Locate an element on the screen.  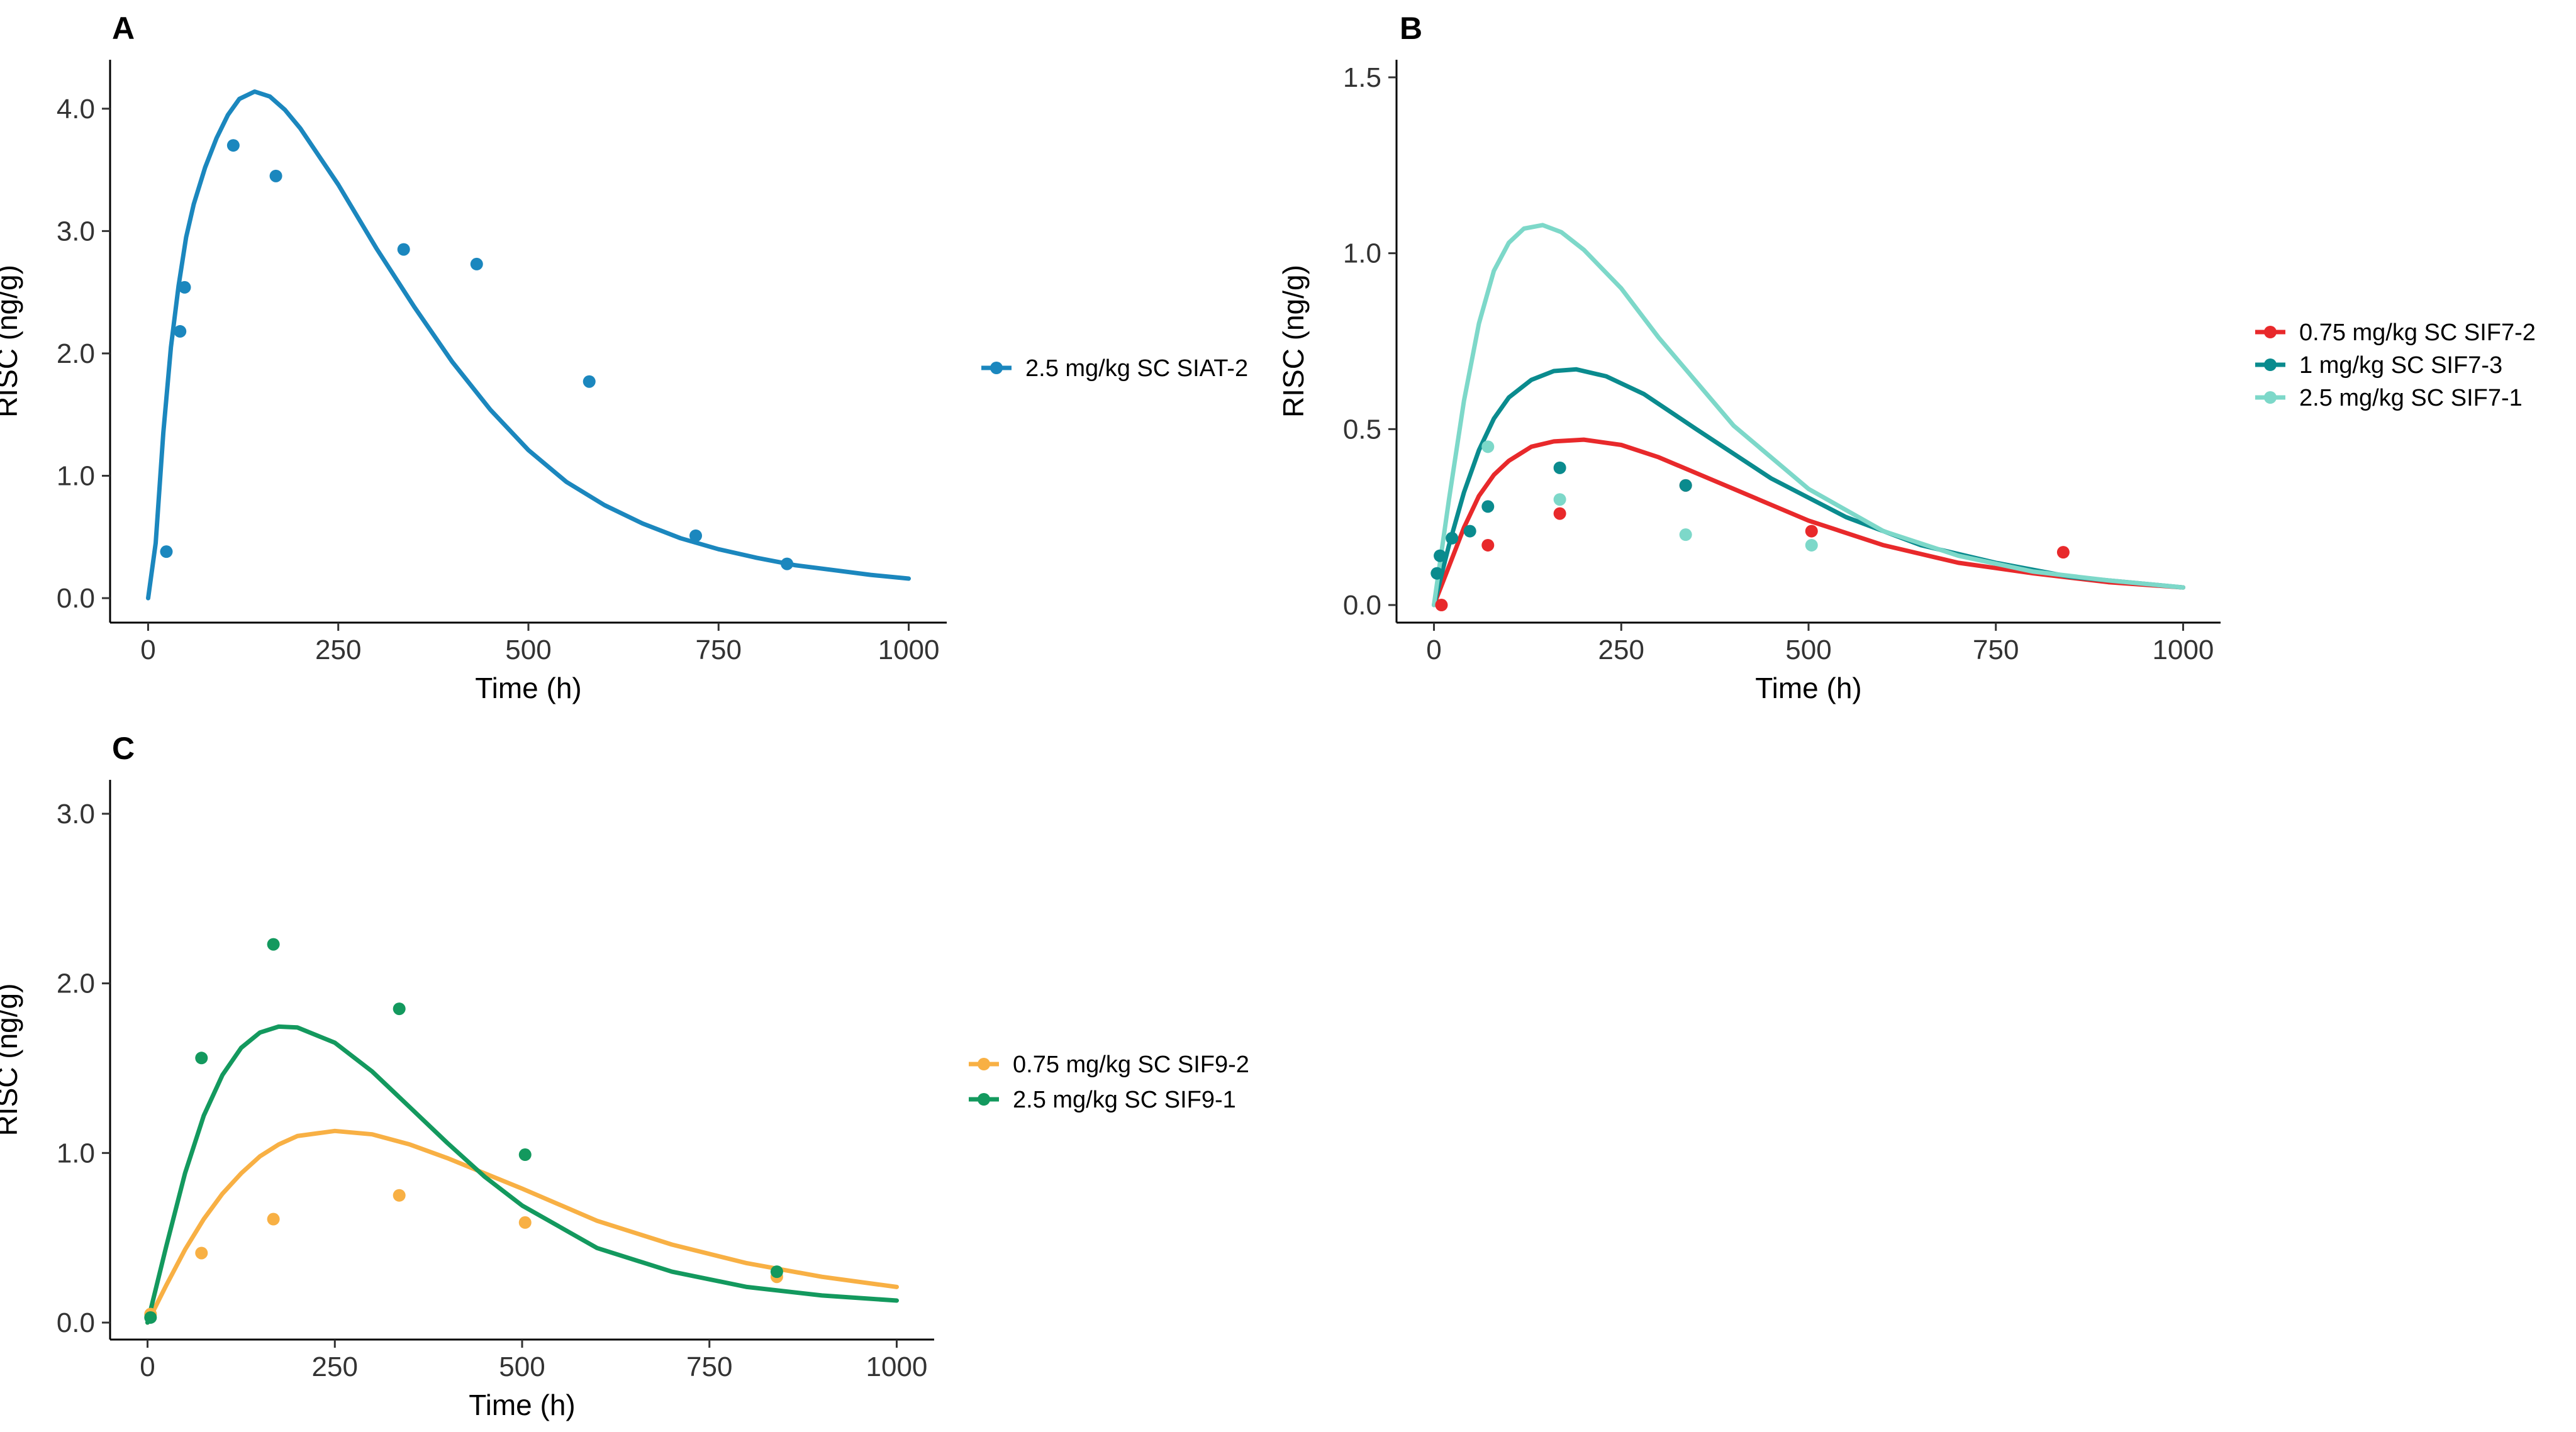
panel-label: A is located at coordinates (123, 28).